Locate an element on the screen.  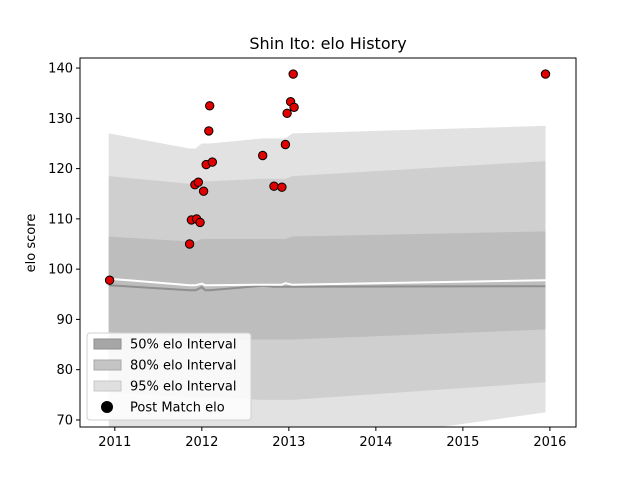
legend-box is located at coordinates (169, 376).